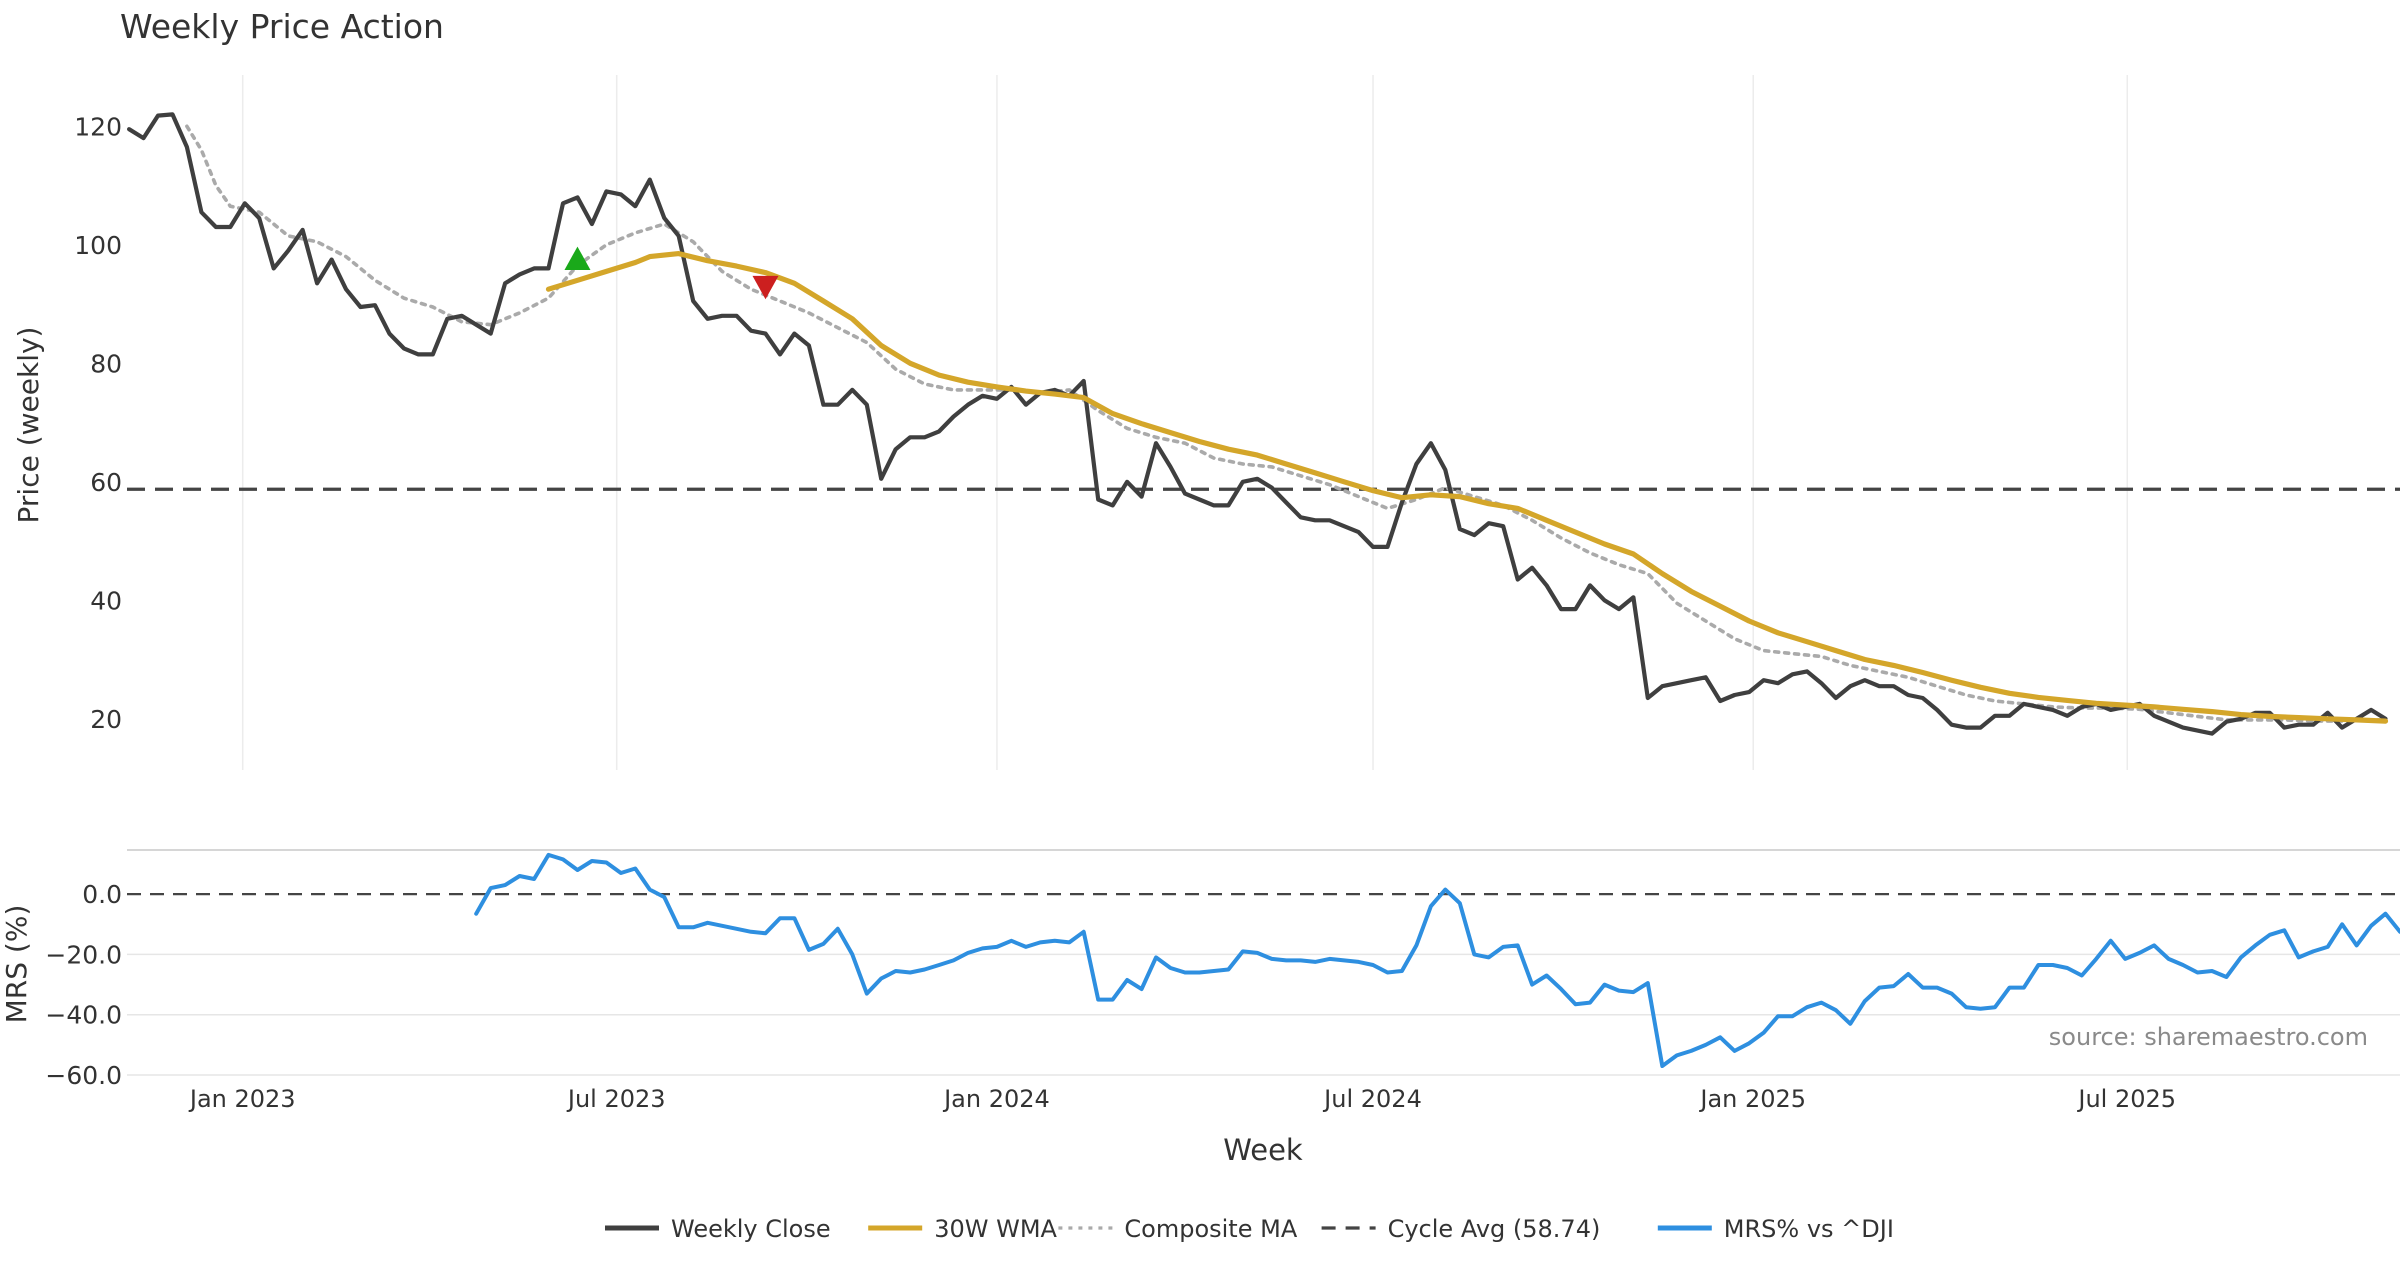  What do you see at coordinates (83, 985) in the screenshot?
I see `mrs-y-ticks: 0.0 −20.0 −40.0 −60.0` at bounding box center [83, 985].